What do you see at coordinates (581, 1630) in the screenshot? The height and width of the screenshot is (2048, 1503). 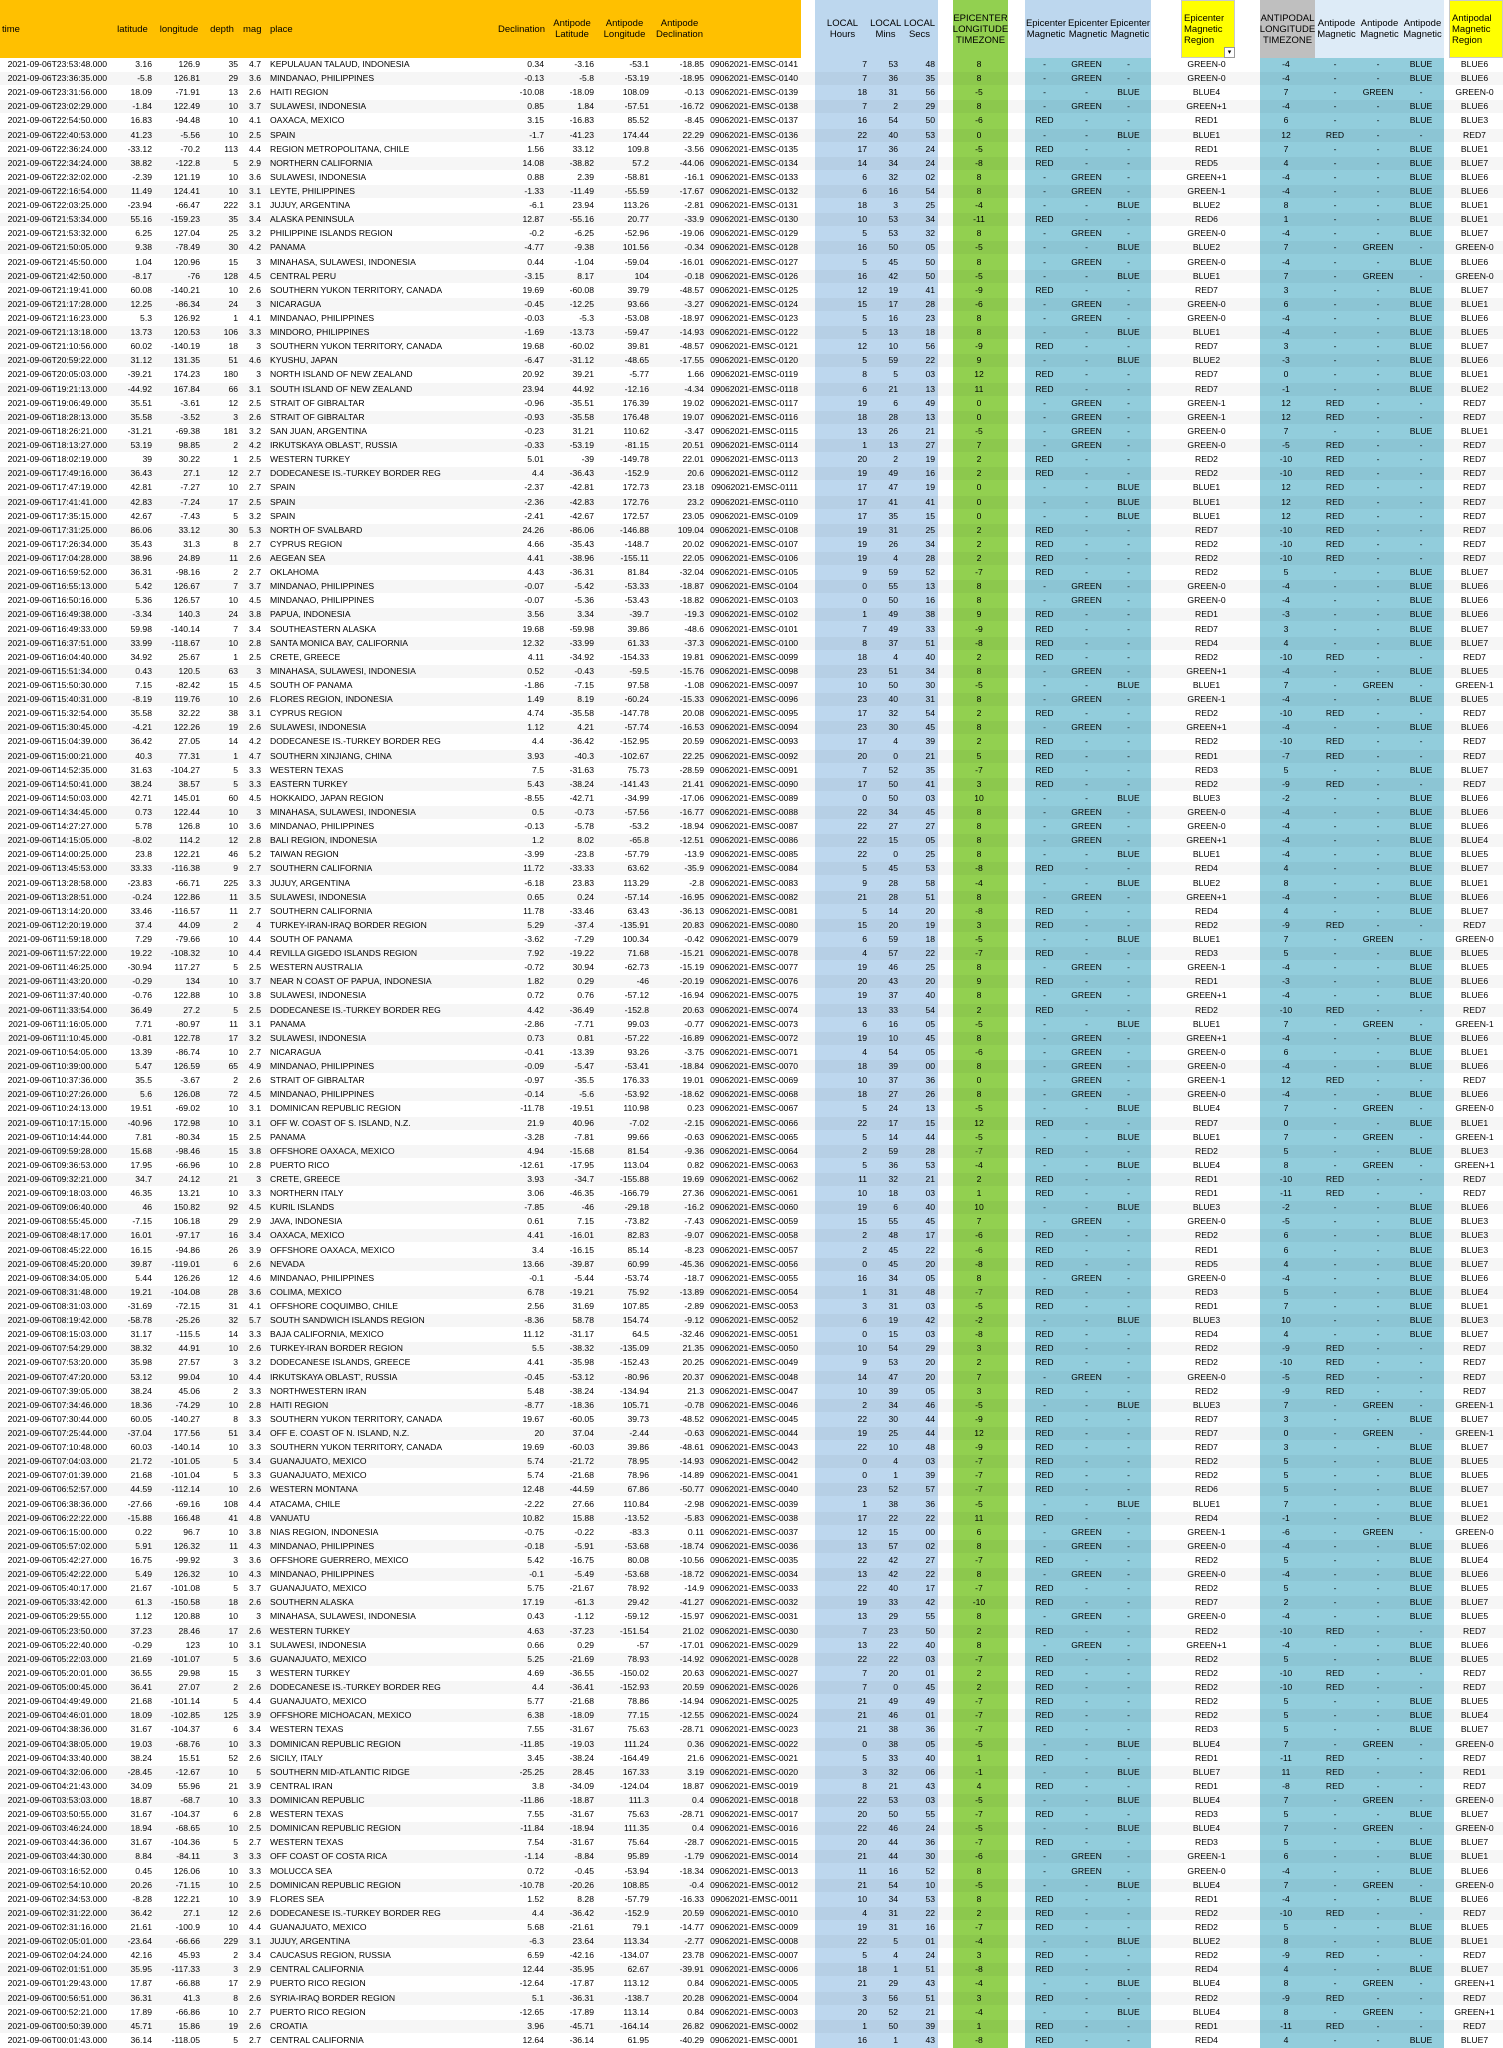 I see `cell-alat: -37.23` at bounding box center [581, 1630].